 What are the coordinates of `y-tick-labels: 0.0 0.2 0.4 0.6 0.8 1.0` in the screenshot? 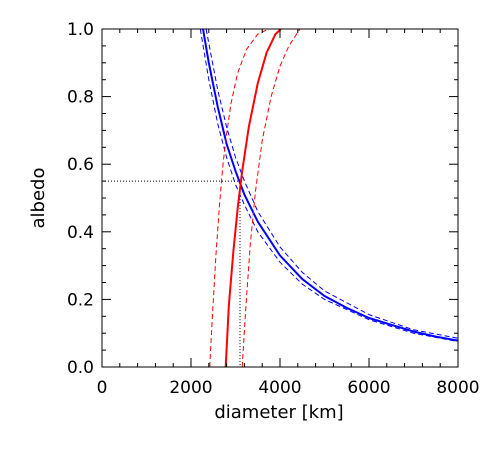 It's located at (80, 199).